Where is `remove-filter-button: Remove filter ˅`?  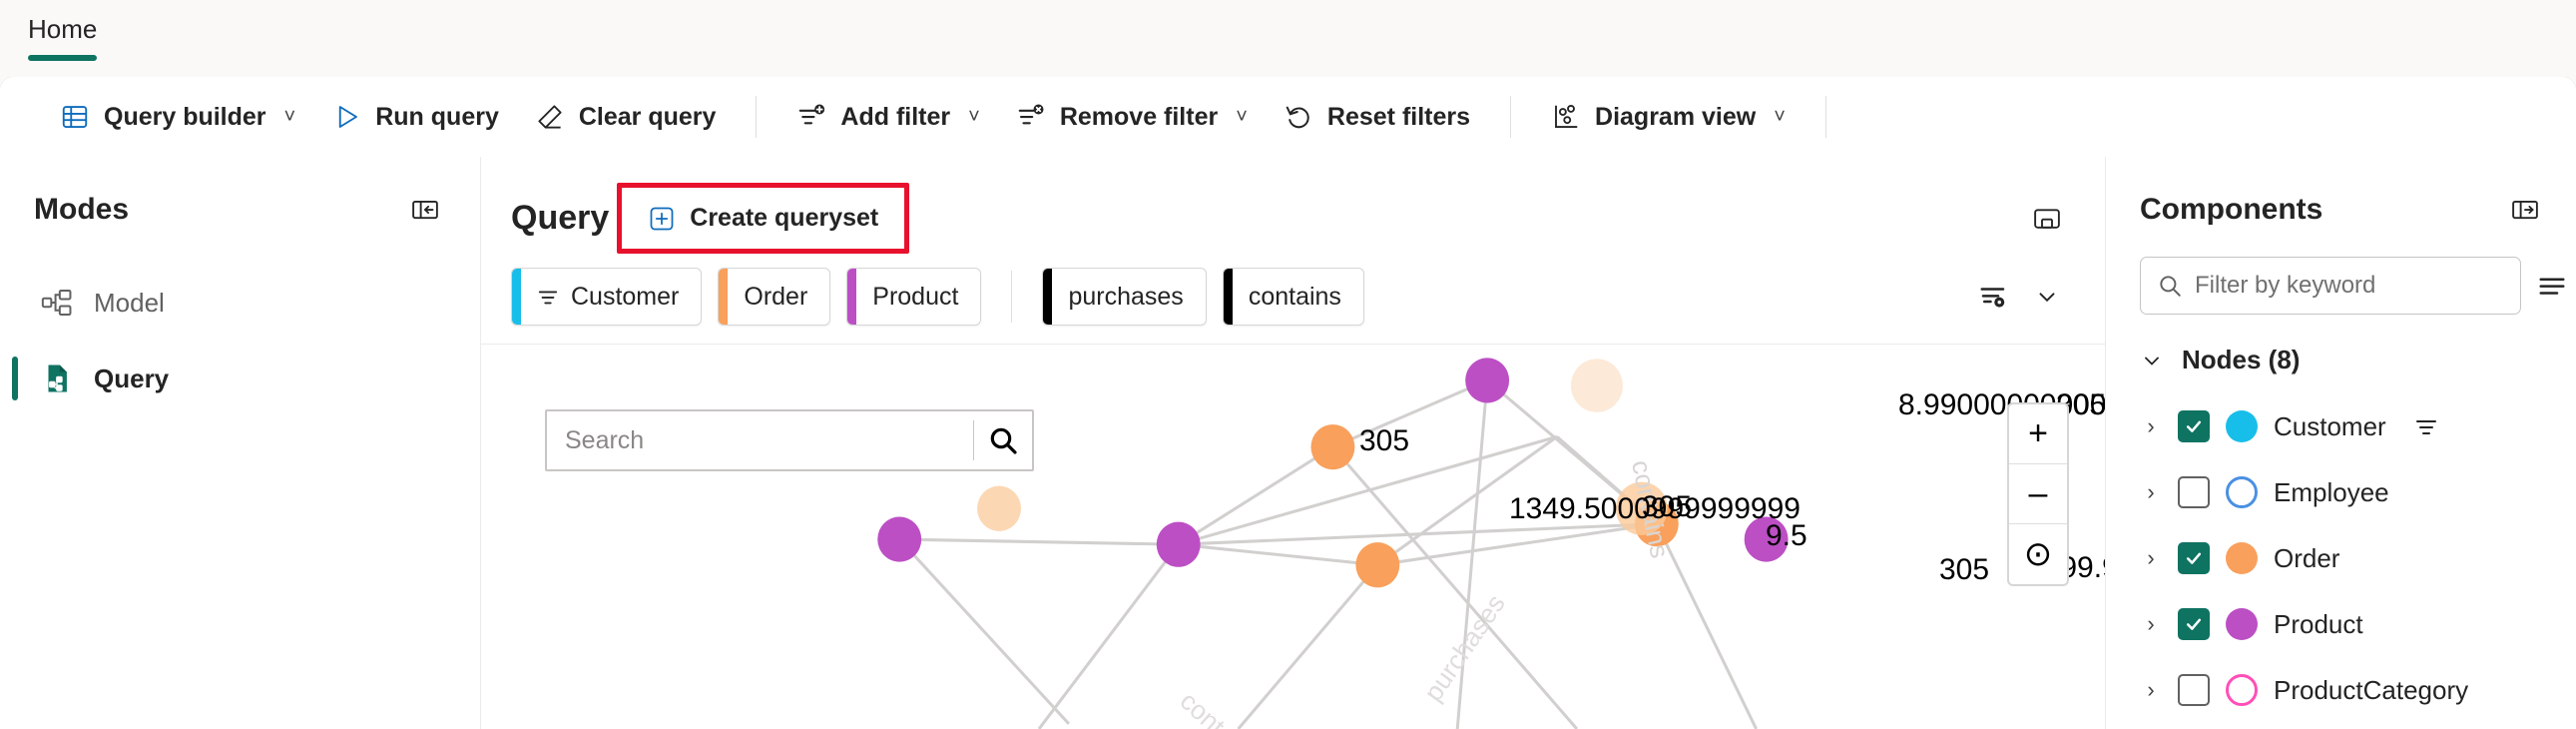
remove-filter-button: Remove filter ˅ is located at coordinates (1132, 117).